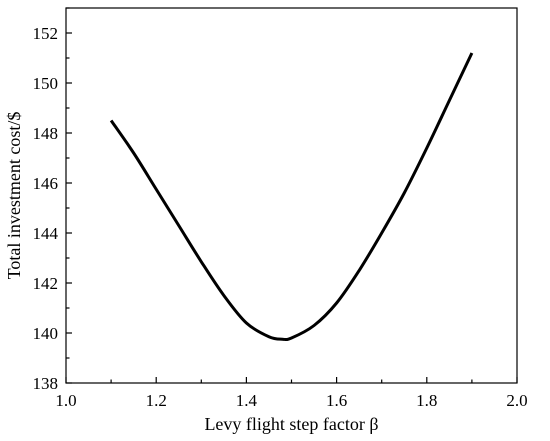  What do you see at coordinates (291, 424) in the screenshot?
I see `x-axis-label: Levy flight step factor β` at bounding box center [291, 424].